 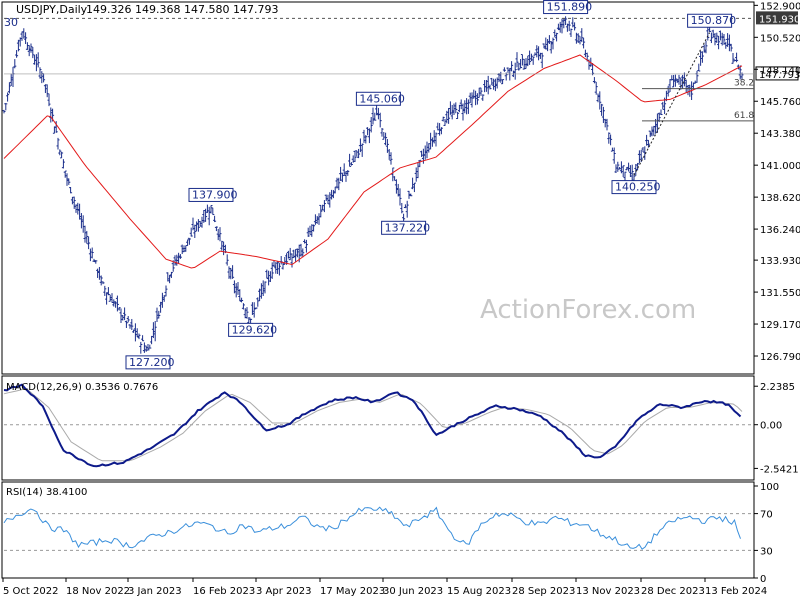 What do you see at coordinates (744, 116) in the screenshot?
I see `fib-level-label: 61.8` at bounding box center [744, 116].